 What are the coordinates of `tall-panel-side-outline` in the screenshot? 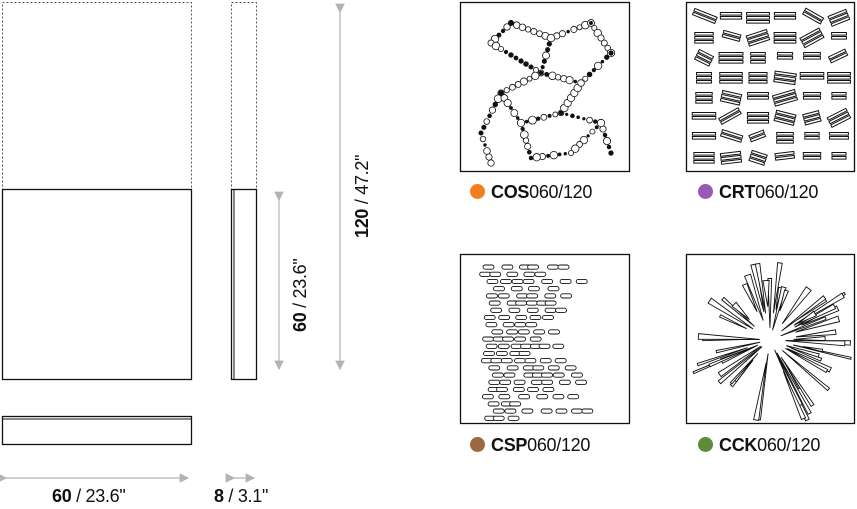 It's located at (244, 96).